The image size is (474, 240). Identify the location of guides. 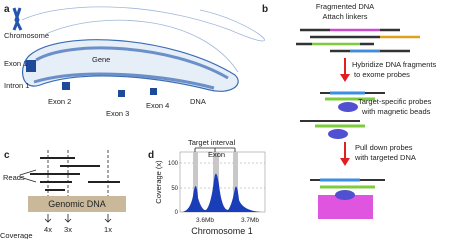
(78, 173).